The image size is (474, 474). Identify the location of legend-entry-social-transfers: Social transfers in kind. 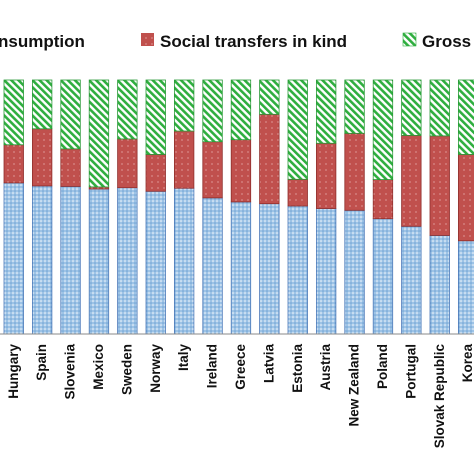
(244, 41).